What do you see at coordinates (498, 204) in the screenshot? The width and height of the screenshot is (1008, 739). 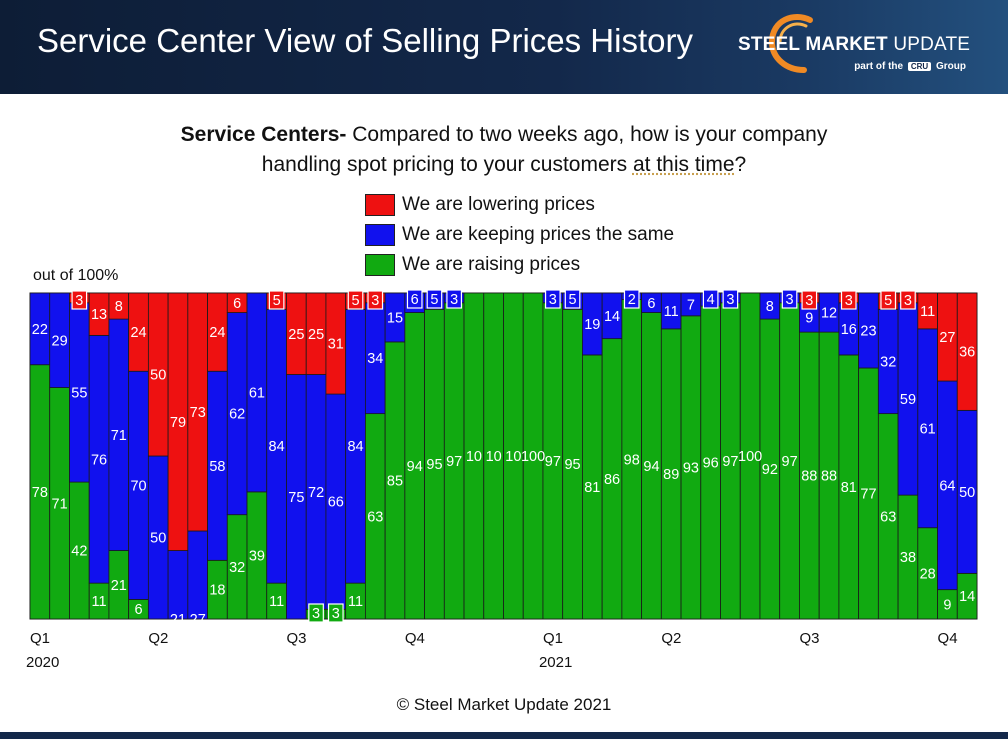 I see `legend-label-lowering: We are lowering prices` at bounding box center [498, 204].